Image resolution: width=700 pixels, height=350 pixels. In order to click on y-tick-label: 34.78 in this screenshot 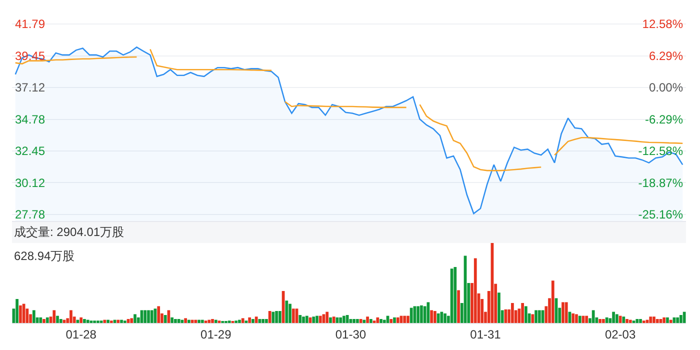, I will do `click(30, 119)`.